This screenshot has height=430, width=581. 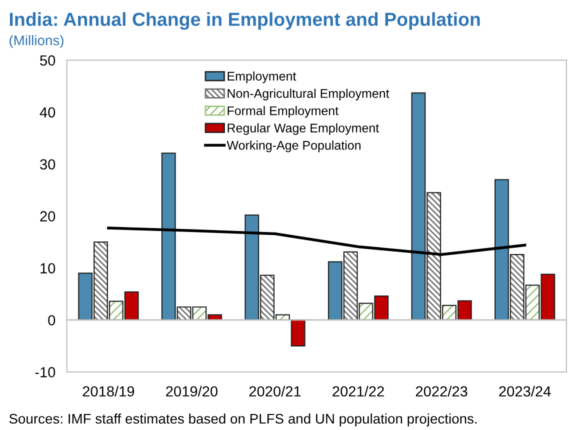 I want to click on bar, so click(x=298, y=333).